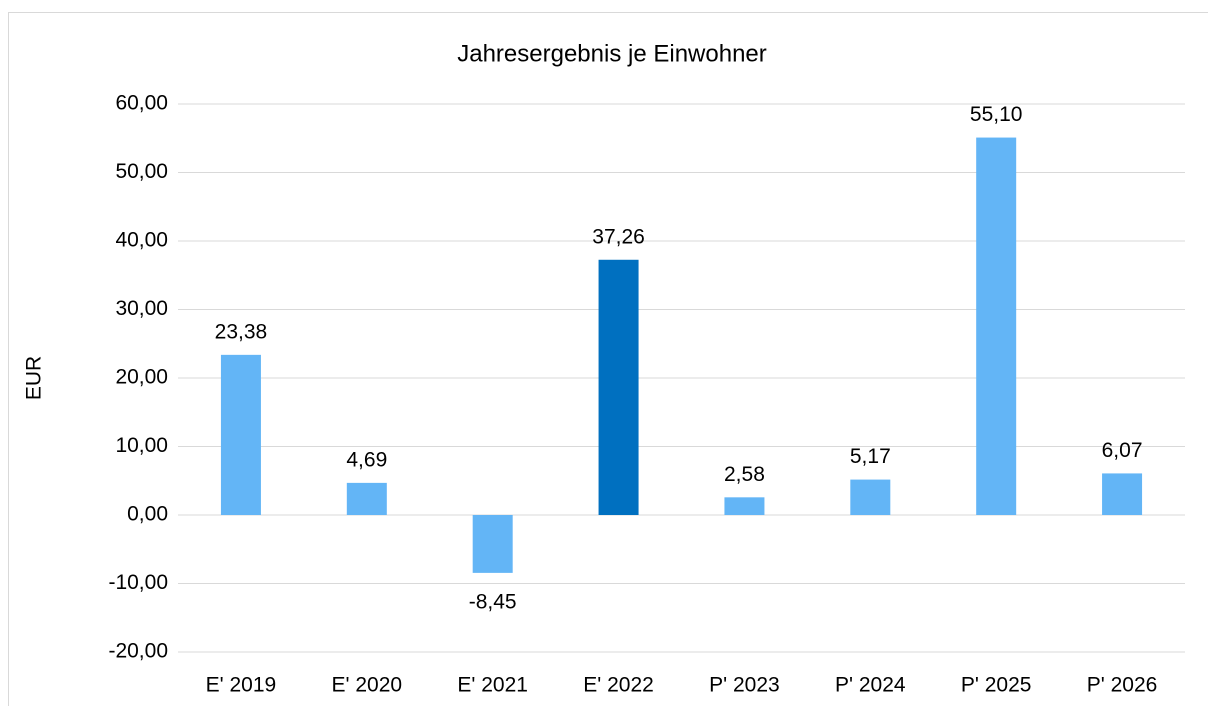  Describe the element at coordinates (744, 685) in the screenshot. I see `x-tick-label: P' 2023` at that location.